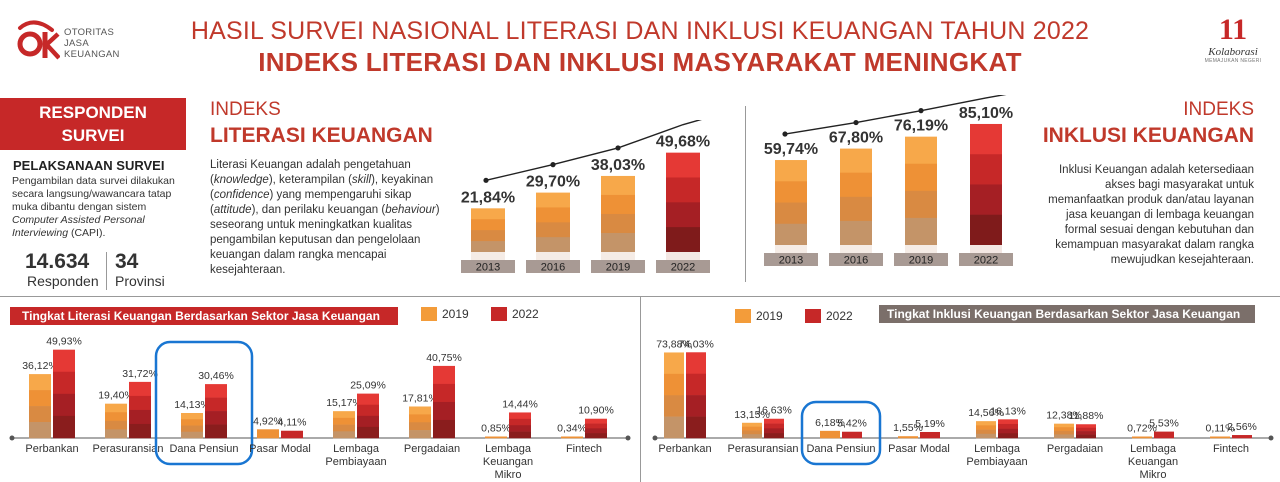  Describe the element at coordinates (553, 268) in the screenshot. I see `year-label: 2016` at that location.